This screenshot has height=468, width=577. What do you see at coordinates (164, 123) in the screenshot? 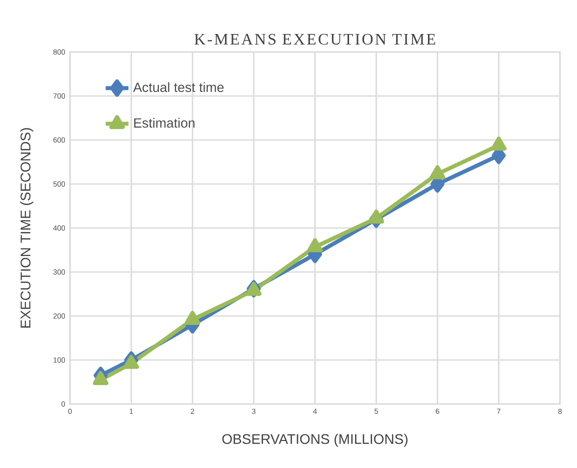
I see `legend-label: Estimation` at bounding box center [164, 123].